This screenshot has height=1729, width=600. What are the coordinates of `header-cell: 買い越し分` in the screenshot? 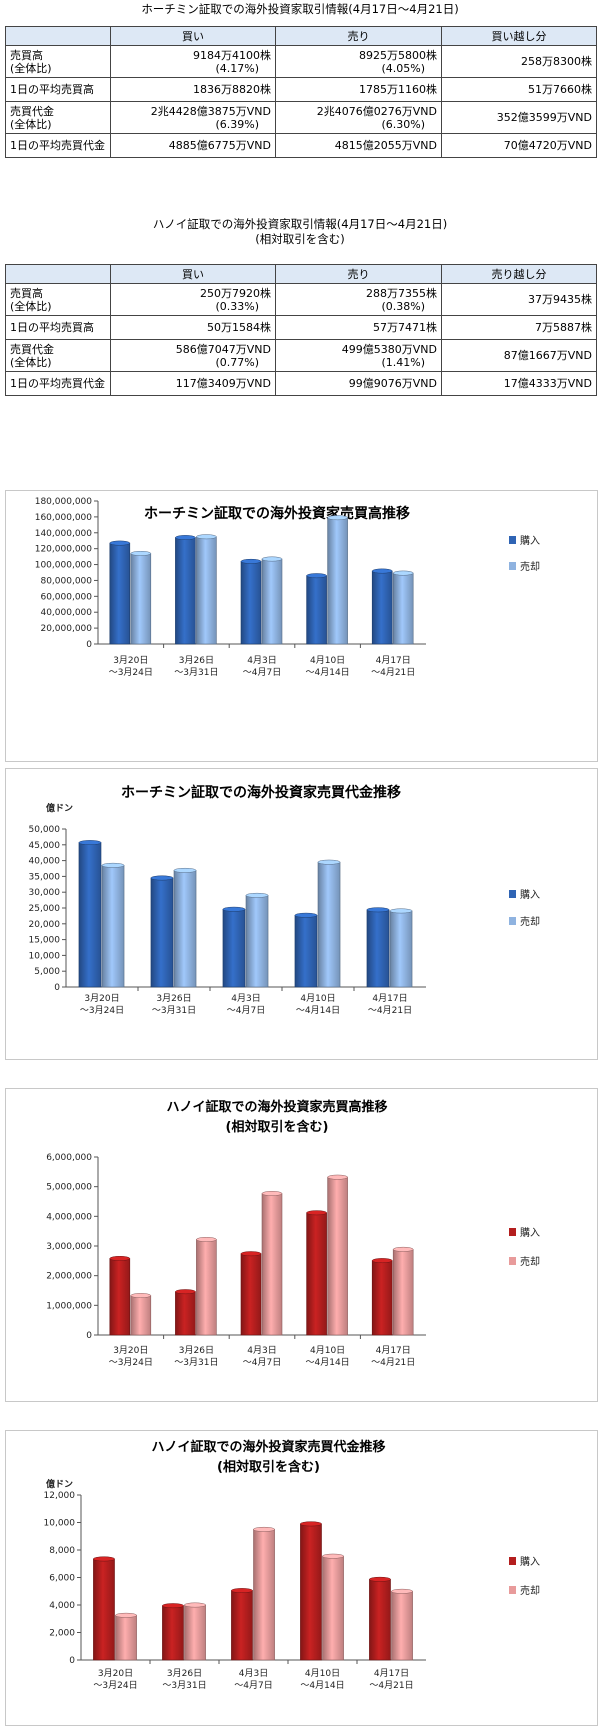 It's located at (519, 36).